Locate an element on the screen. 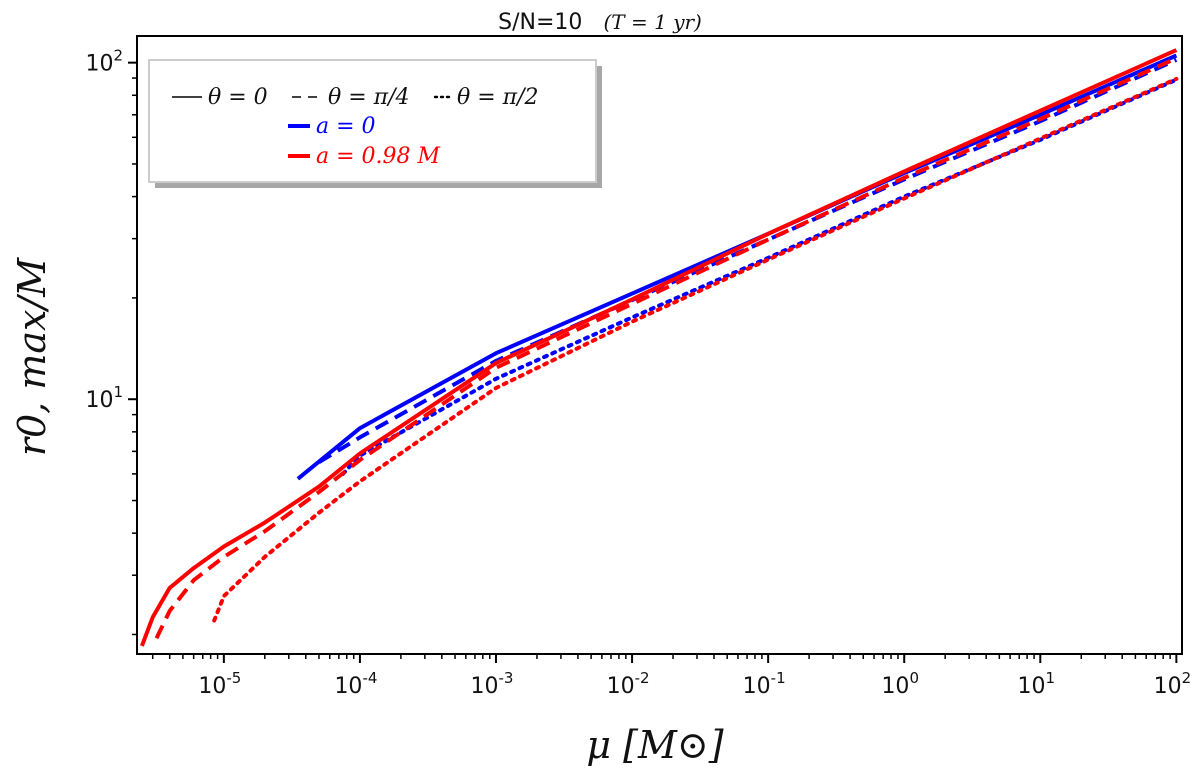  x-tick-label-4: 10⁻¹ is located at coordinates (764, 684).